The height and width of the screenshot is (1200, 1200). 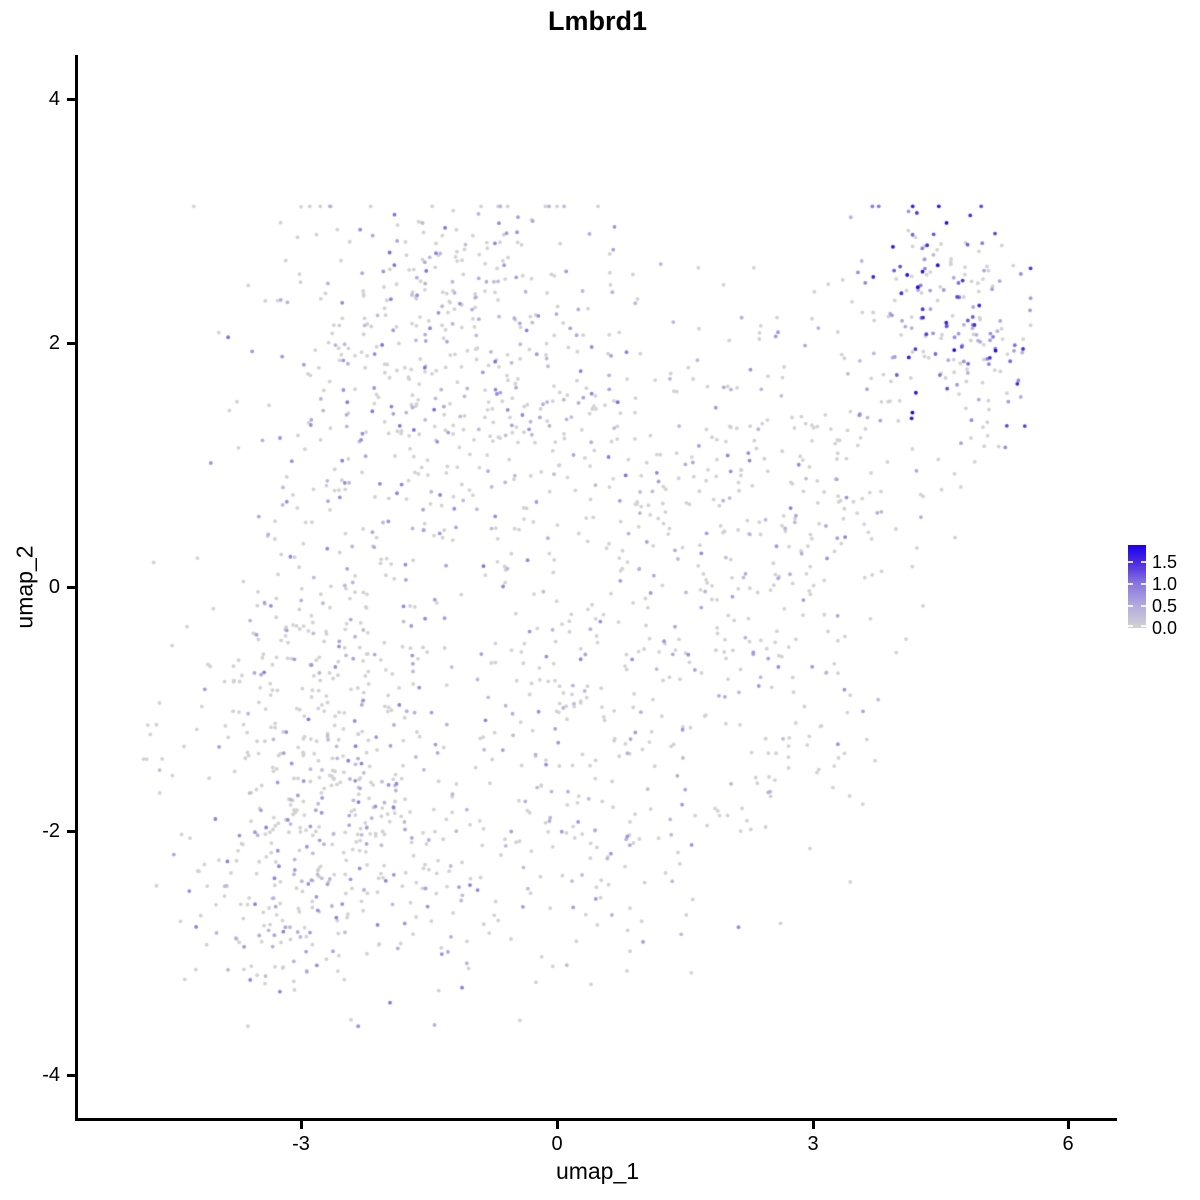 I want to click on y-tick-label: -4, so click(x=51, y=1075).